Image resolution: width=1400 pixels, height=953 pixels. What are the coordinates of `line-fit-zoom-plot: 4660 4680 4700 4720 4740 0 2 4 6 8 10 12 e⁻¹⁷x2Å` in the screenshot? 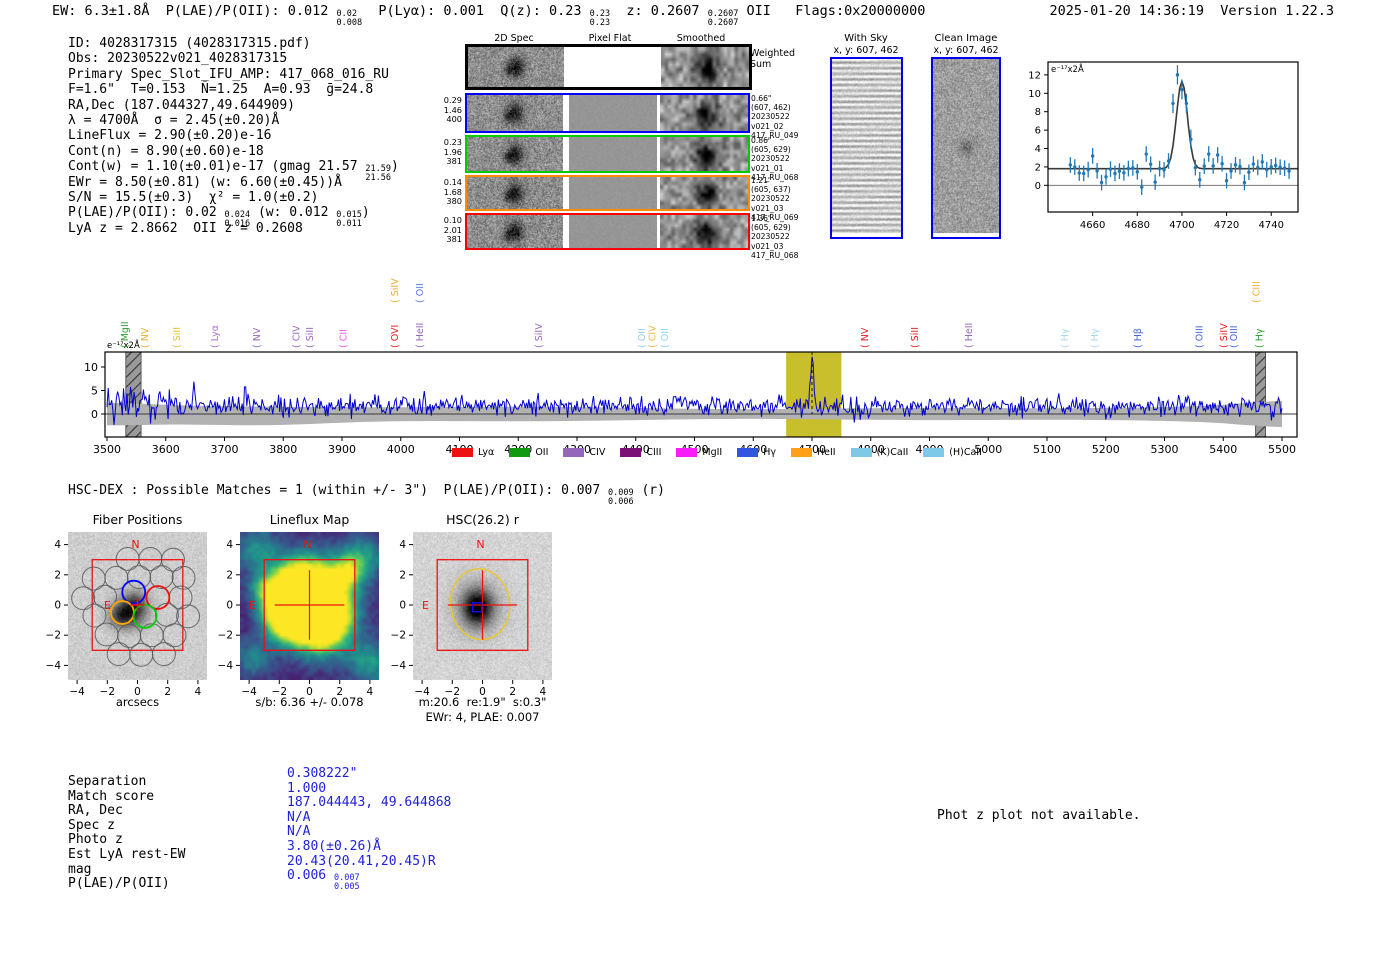 It's located at (1163, 146).